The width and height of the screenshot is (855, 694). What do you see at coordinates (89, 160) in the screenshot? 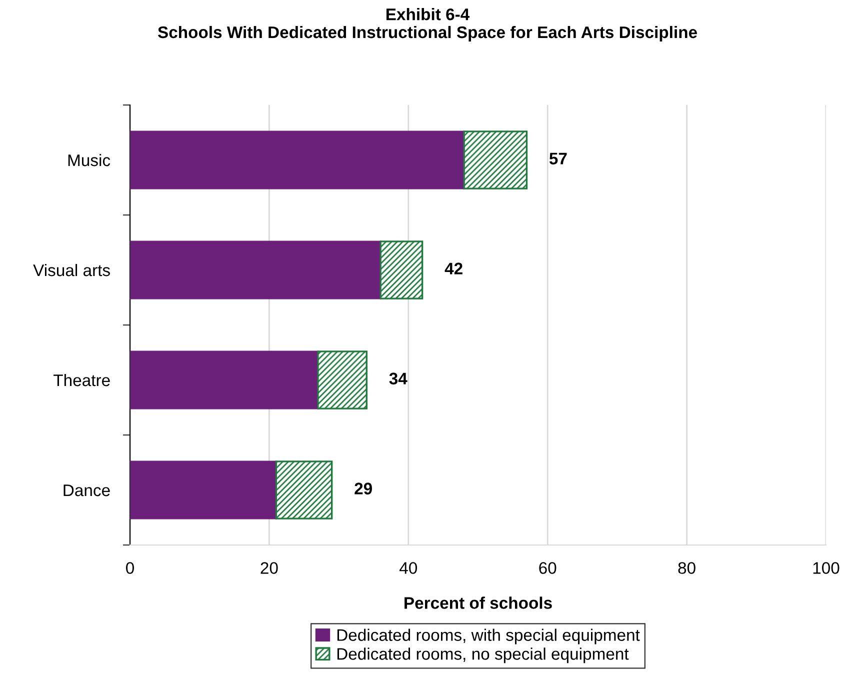
I see `y-tick-label: Music` at bounding box center [89, 160].